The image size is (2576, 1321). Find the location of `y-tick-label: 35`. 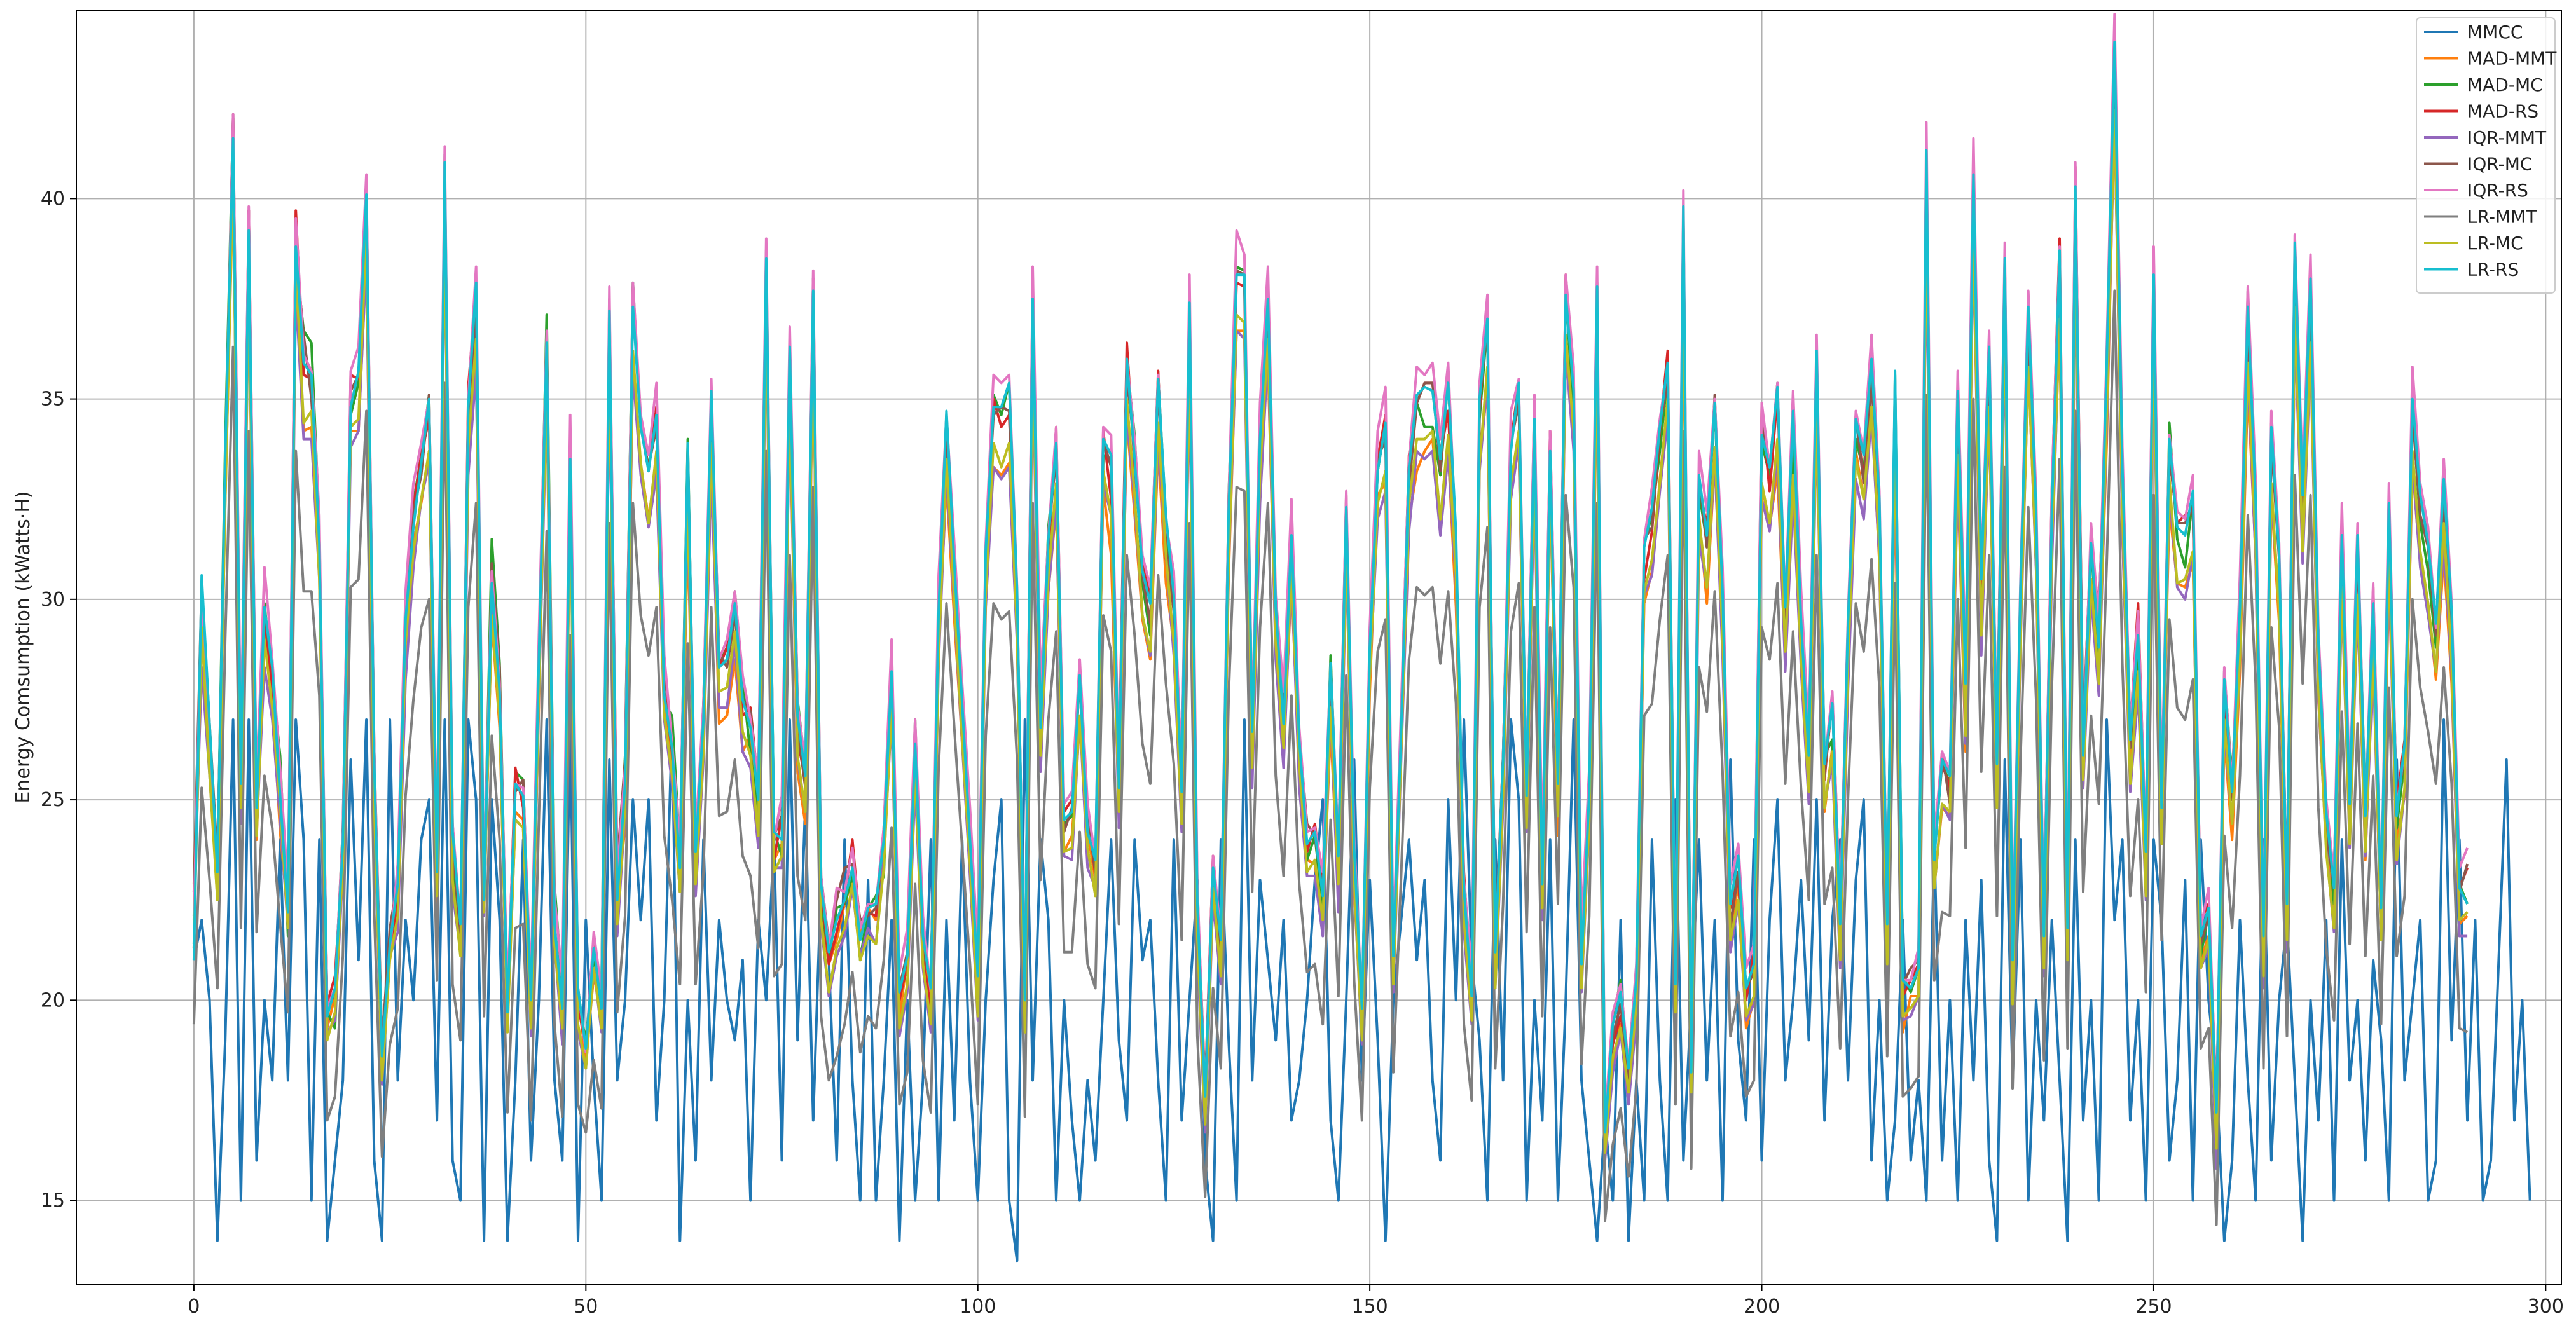

y-tick-label: 35 is located at coordinates (53, 399).